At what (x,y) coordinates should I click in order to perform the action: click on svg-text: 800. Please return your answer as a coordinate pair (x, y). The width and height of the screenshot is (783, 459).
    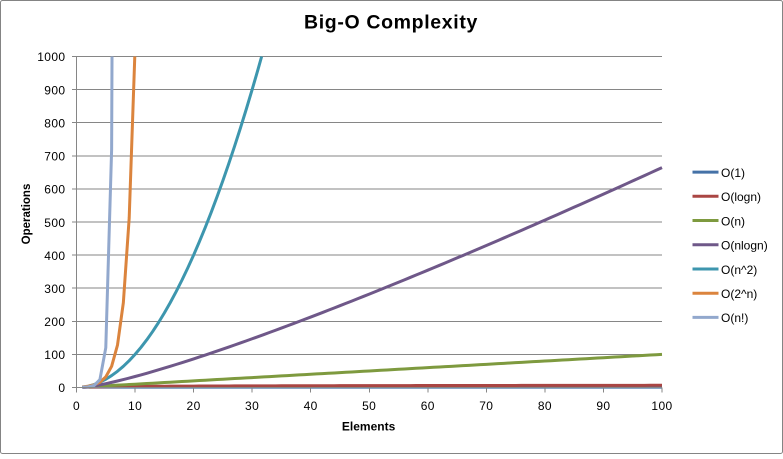
    Looking at the image, I should click on (54, 124).